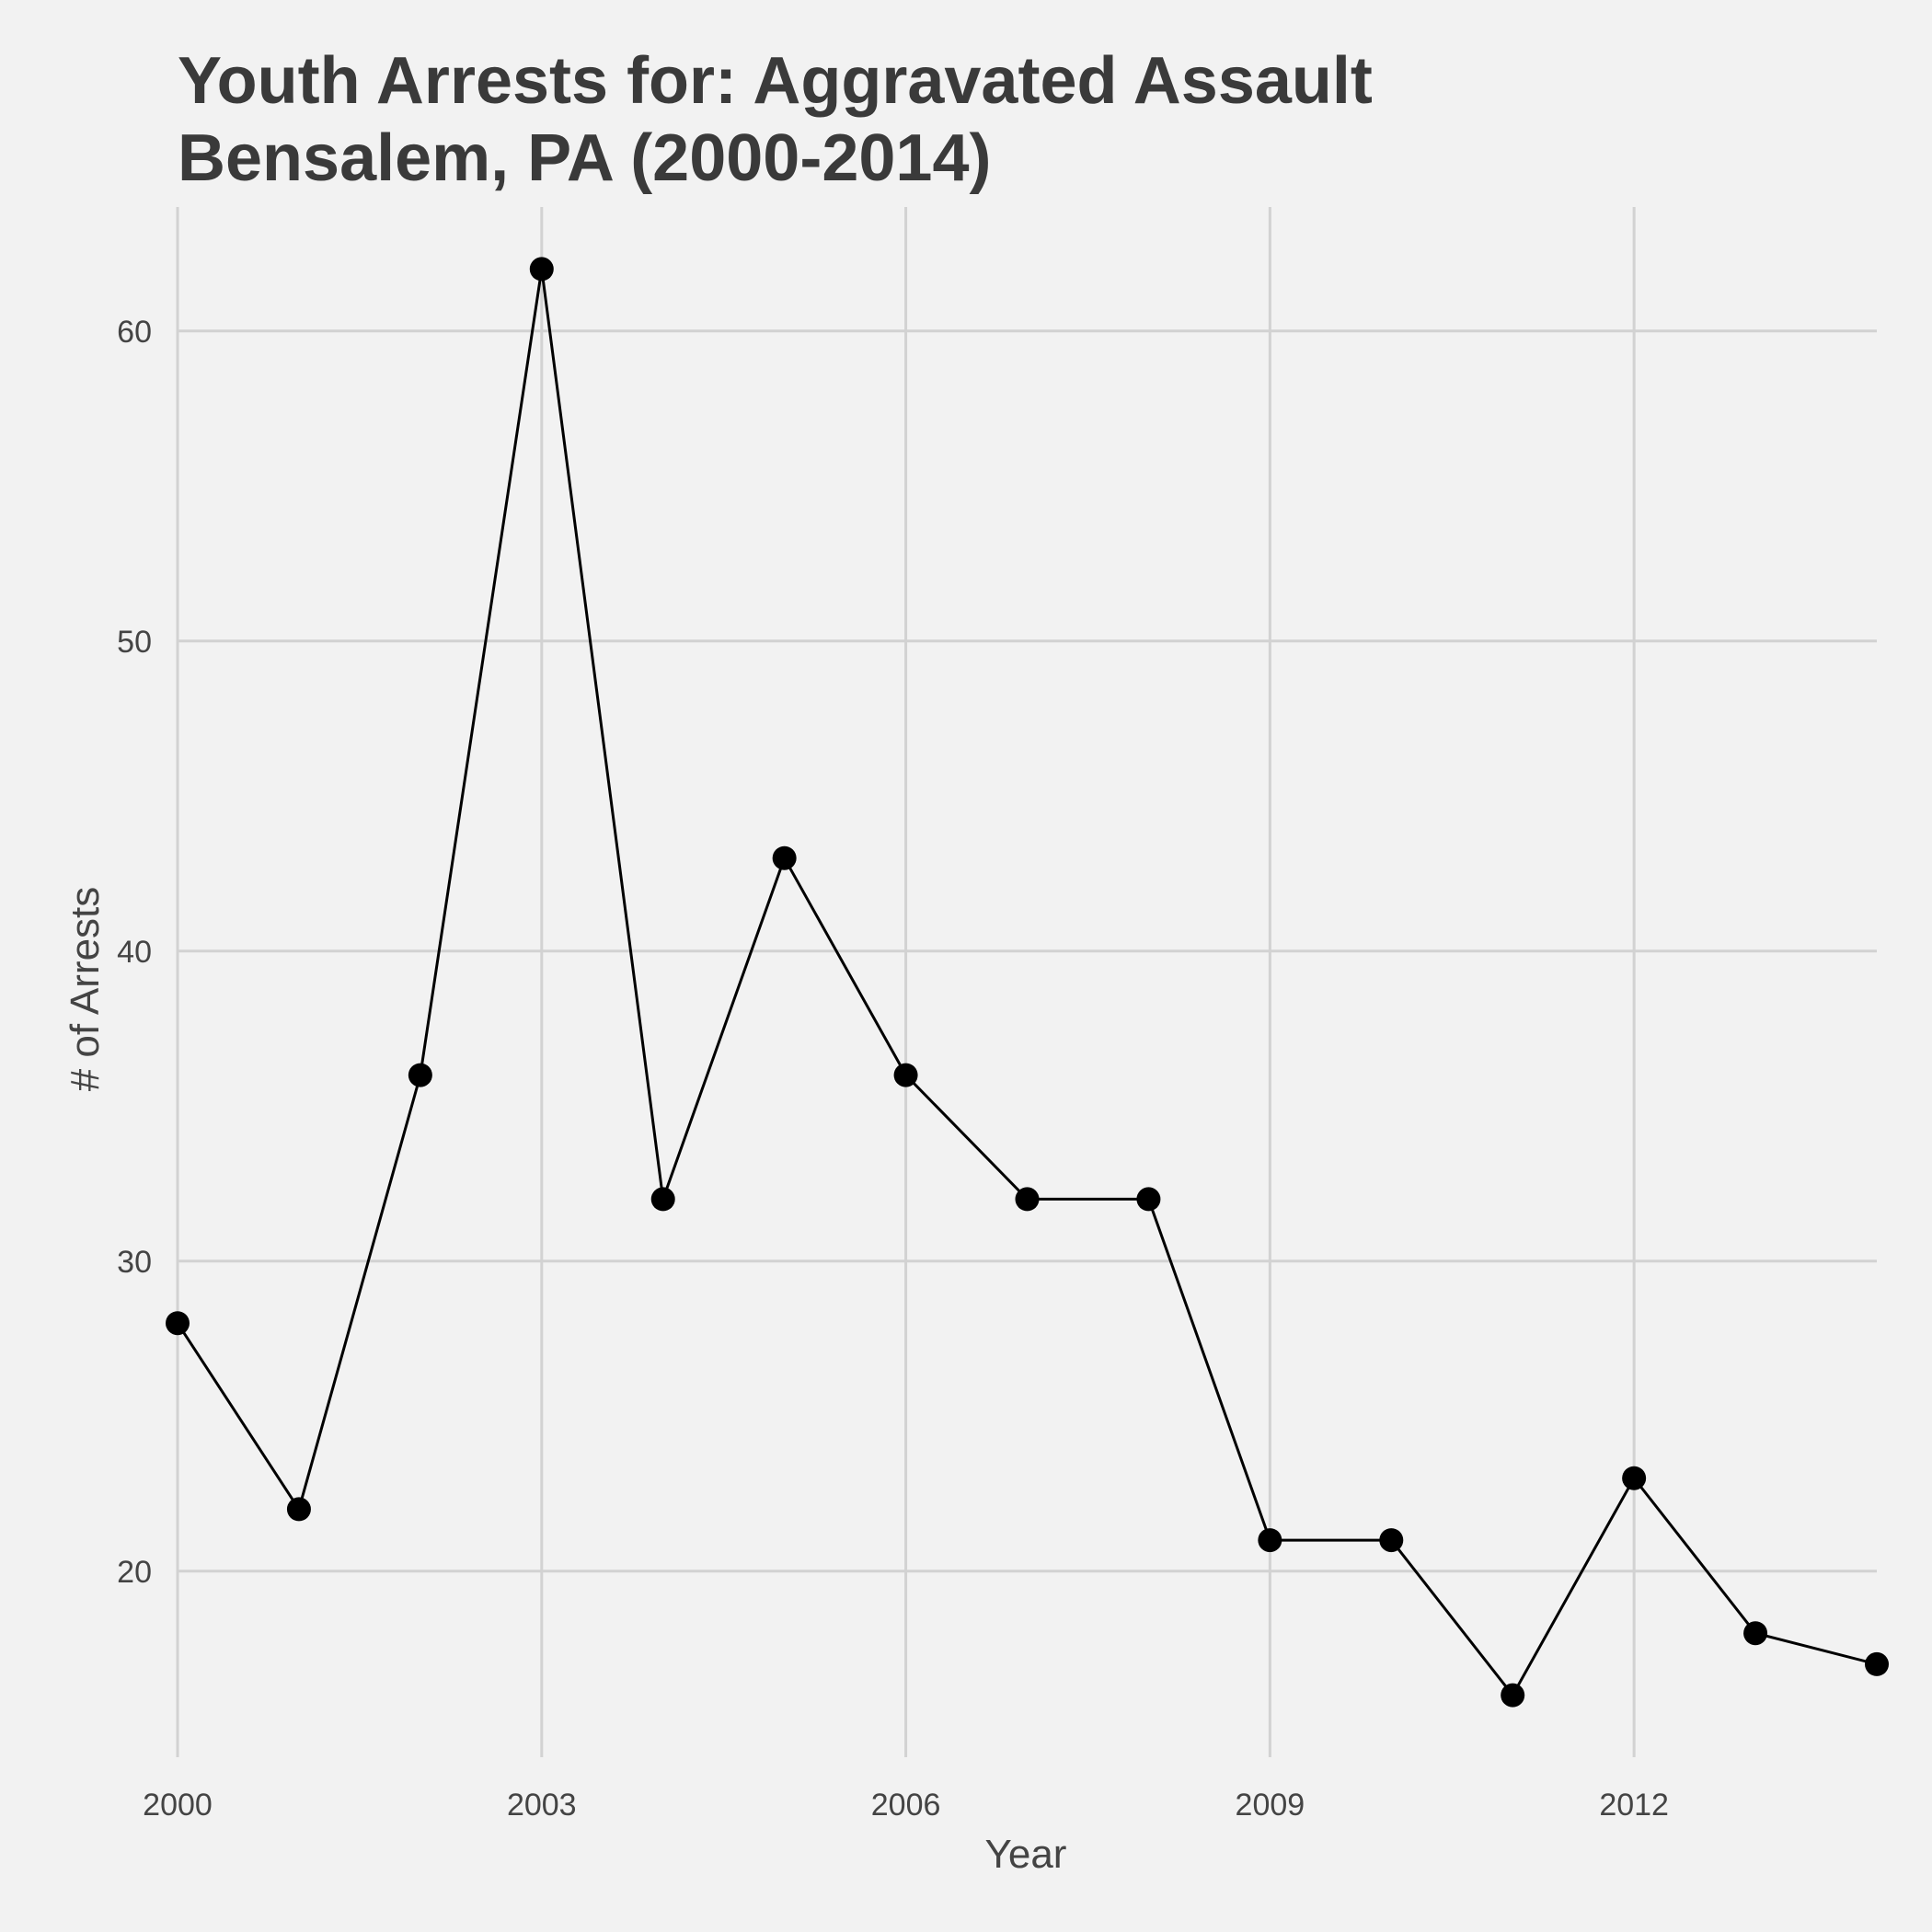 The width and height of the screenshot is (1932, 1932). Describe the element at coordinates (906, 1075) in the screenshot. I see `data-point-2006` at that location.